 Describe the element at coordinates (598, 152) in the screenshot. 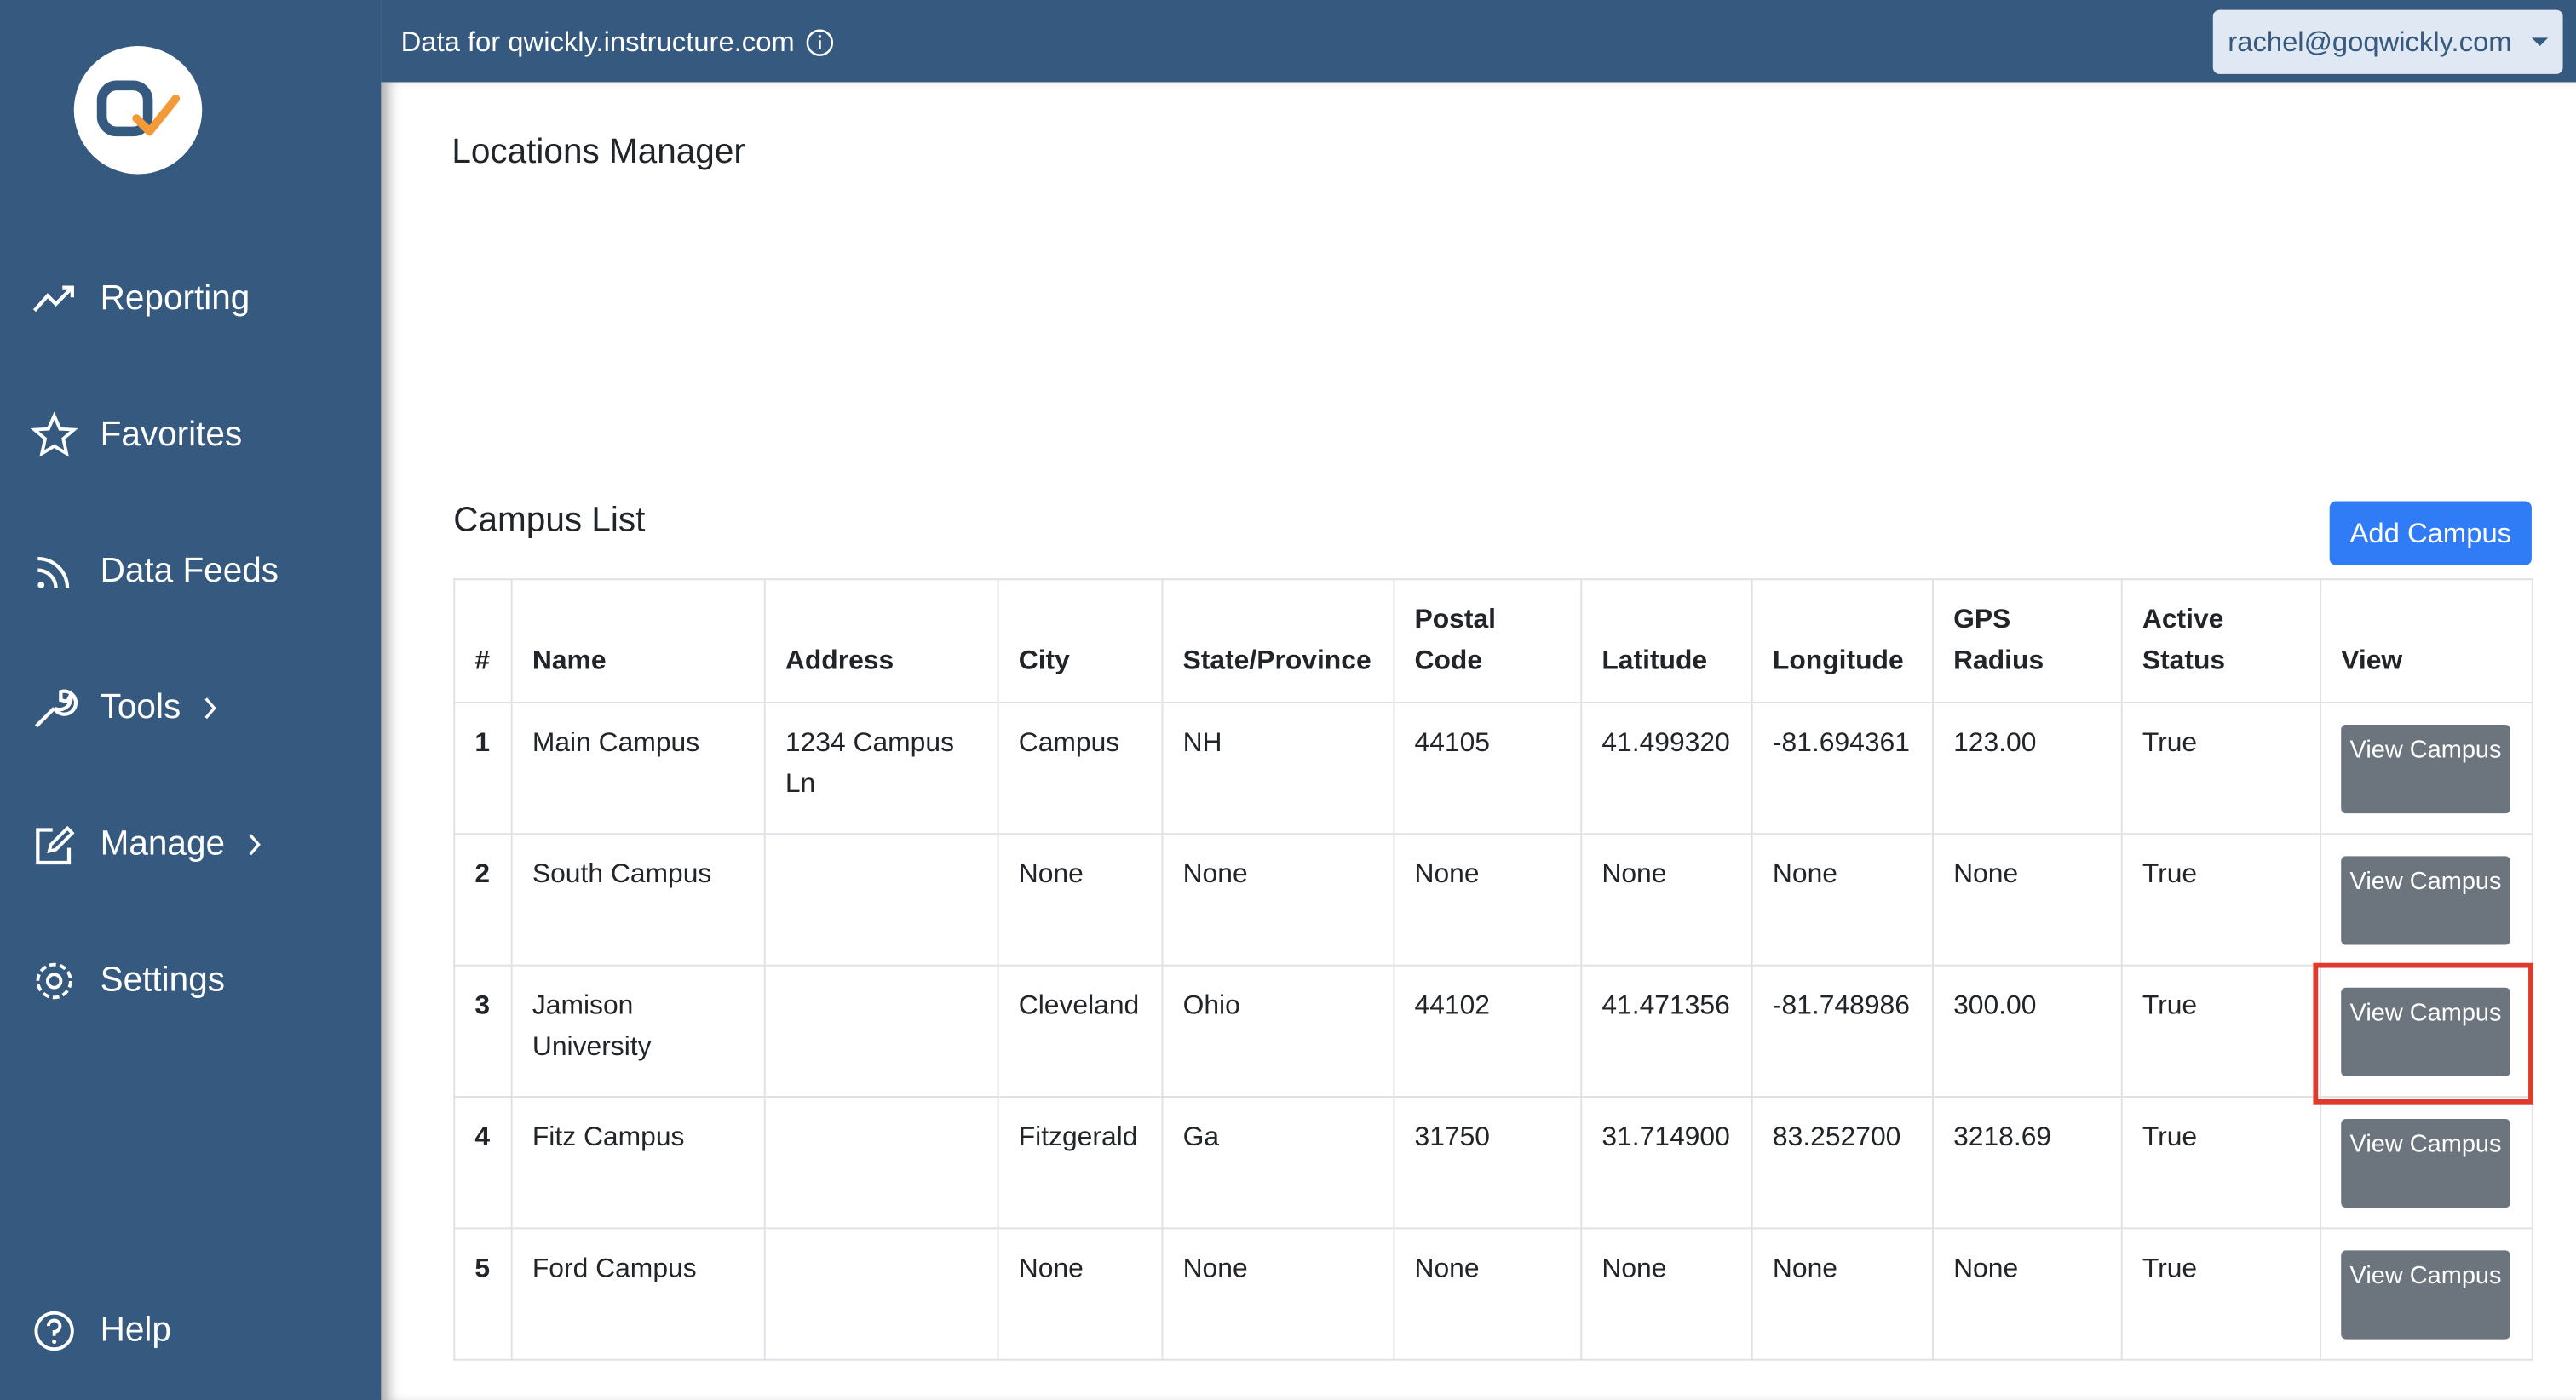

I see `page-title: Locations Manager` at that location.